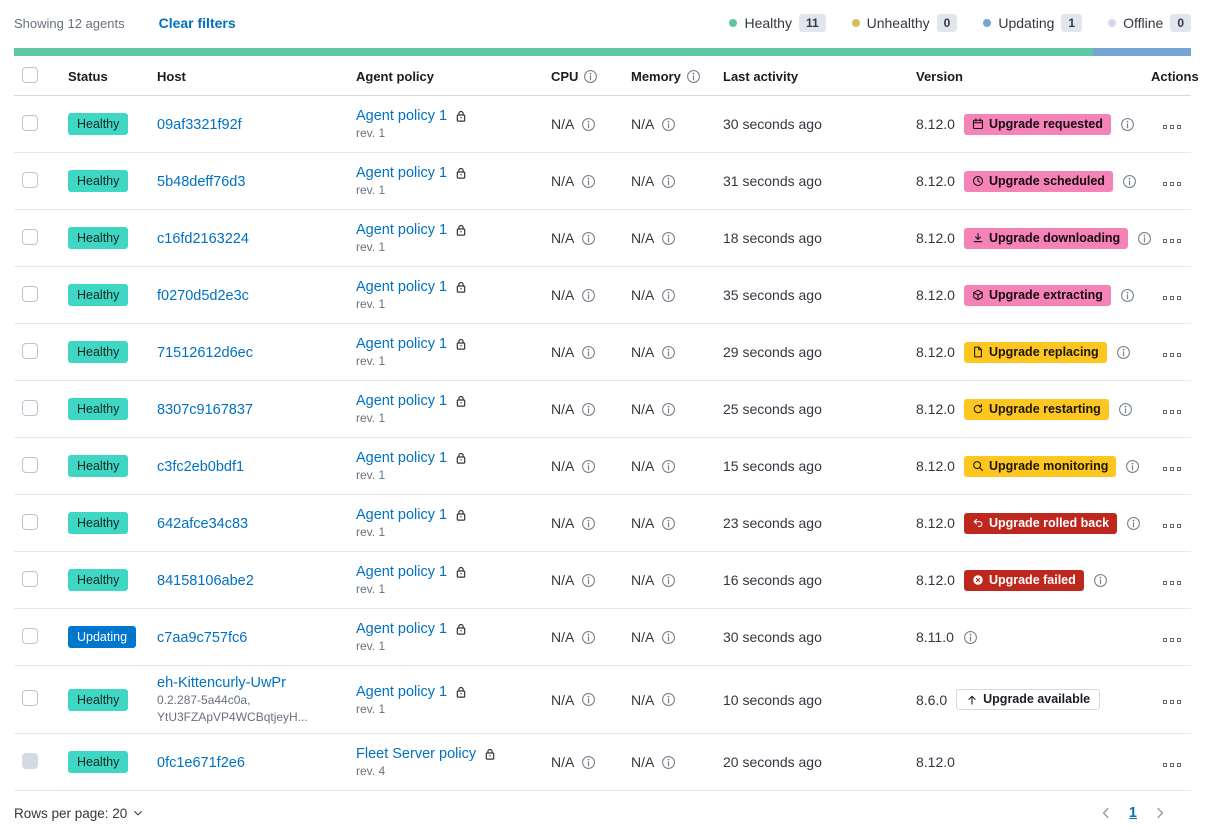  I want to click on host-link: c3fc2eb0bdf1, so click(201, 466).